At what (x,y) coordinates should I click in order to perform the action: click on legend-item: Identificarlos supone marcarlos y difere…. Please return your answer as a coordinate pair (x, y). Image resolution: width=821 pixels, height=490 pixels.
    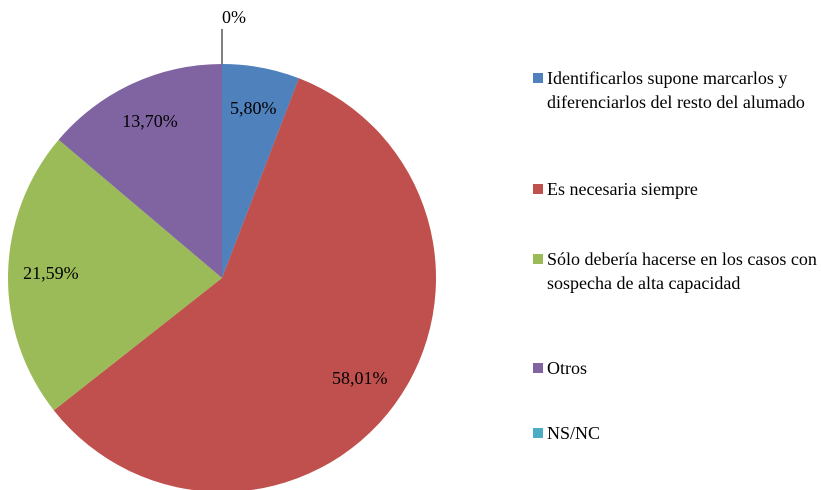
    Looking at the image, I should click on (675, 90).